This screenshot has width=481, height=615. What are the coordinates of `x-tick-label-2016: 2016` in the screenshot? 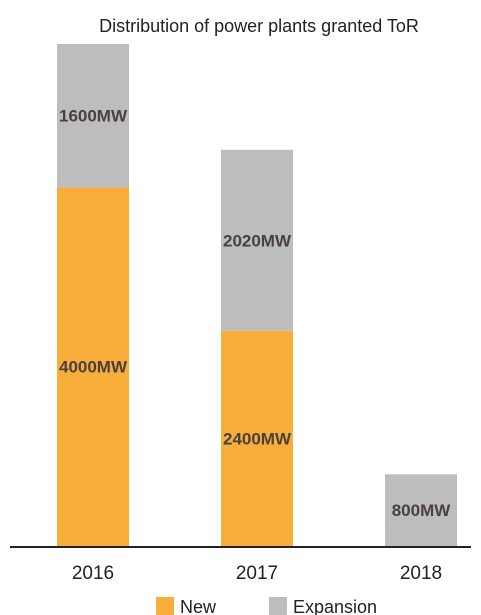 It's located at (93, 573).